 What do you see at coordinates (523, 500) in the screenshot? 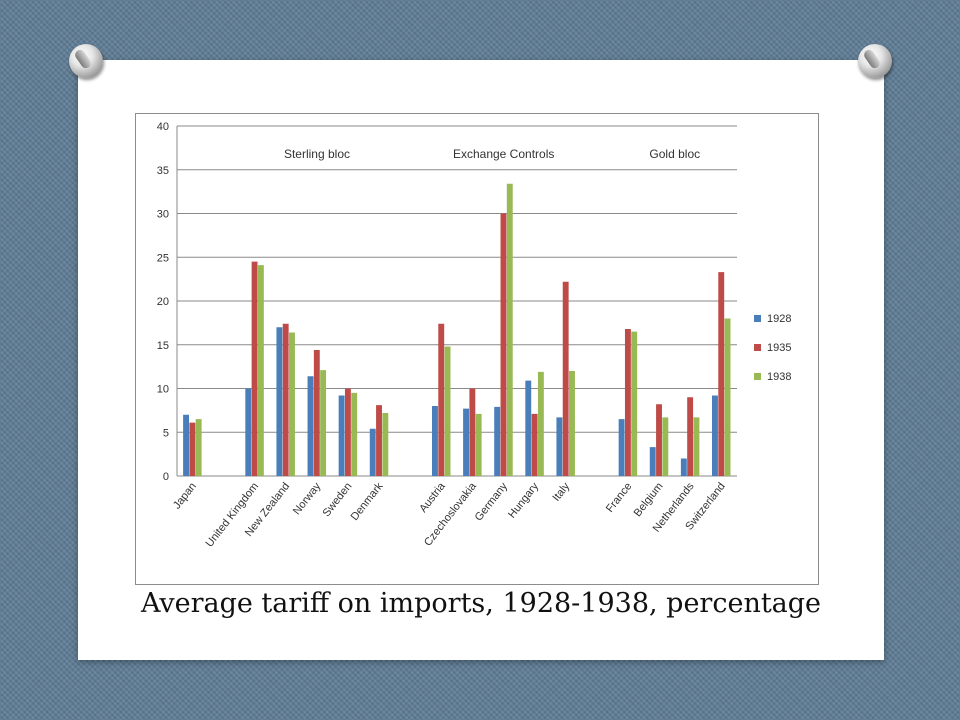
I see `x-tick-label: Hungary` at bounding box center [523, 500].